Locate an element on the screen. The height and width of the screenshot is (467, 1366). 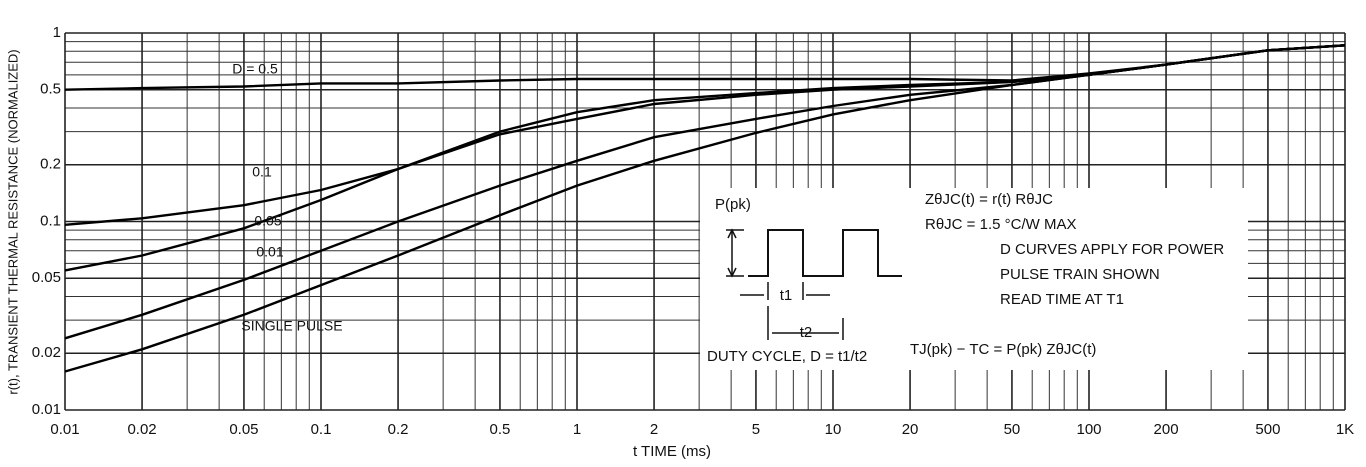
y-tick-label: 0.2 is located at coordinates (50, 164).